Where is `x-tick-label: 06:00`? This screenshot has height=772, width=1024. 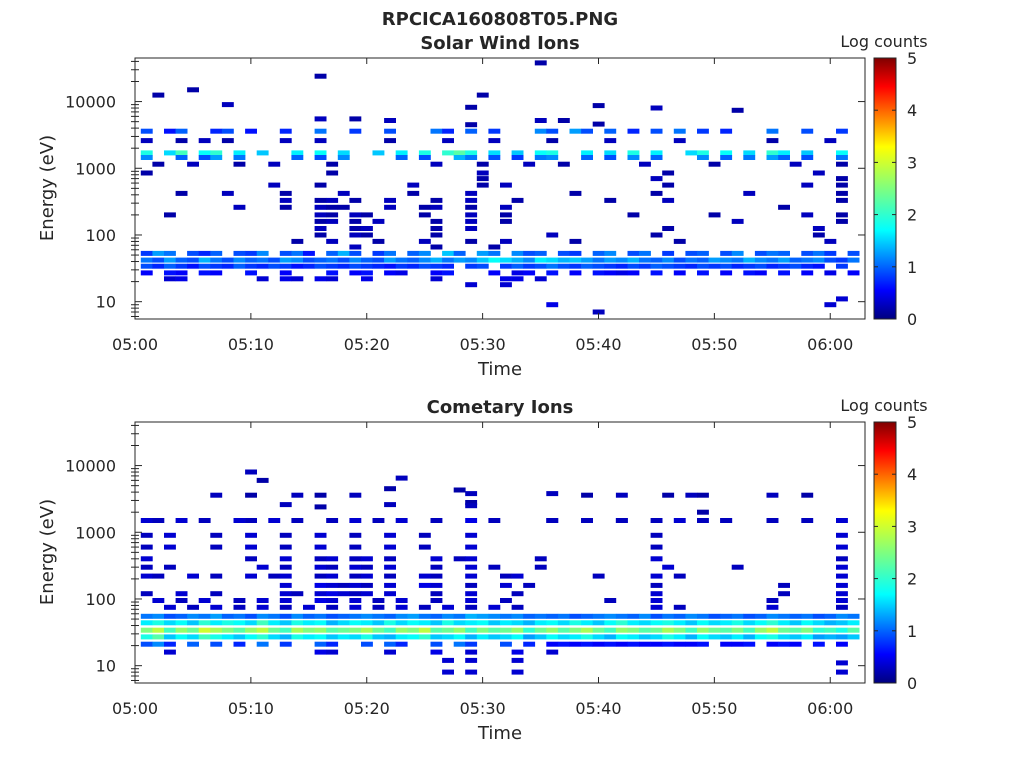 x-tick-label: 06:00 is located at coordinates (830, 344).